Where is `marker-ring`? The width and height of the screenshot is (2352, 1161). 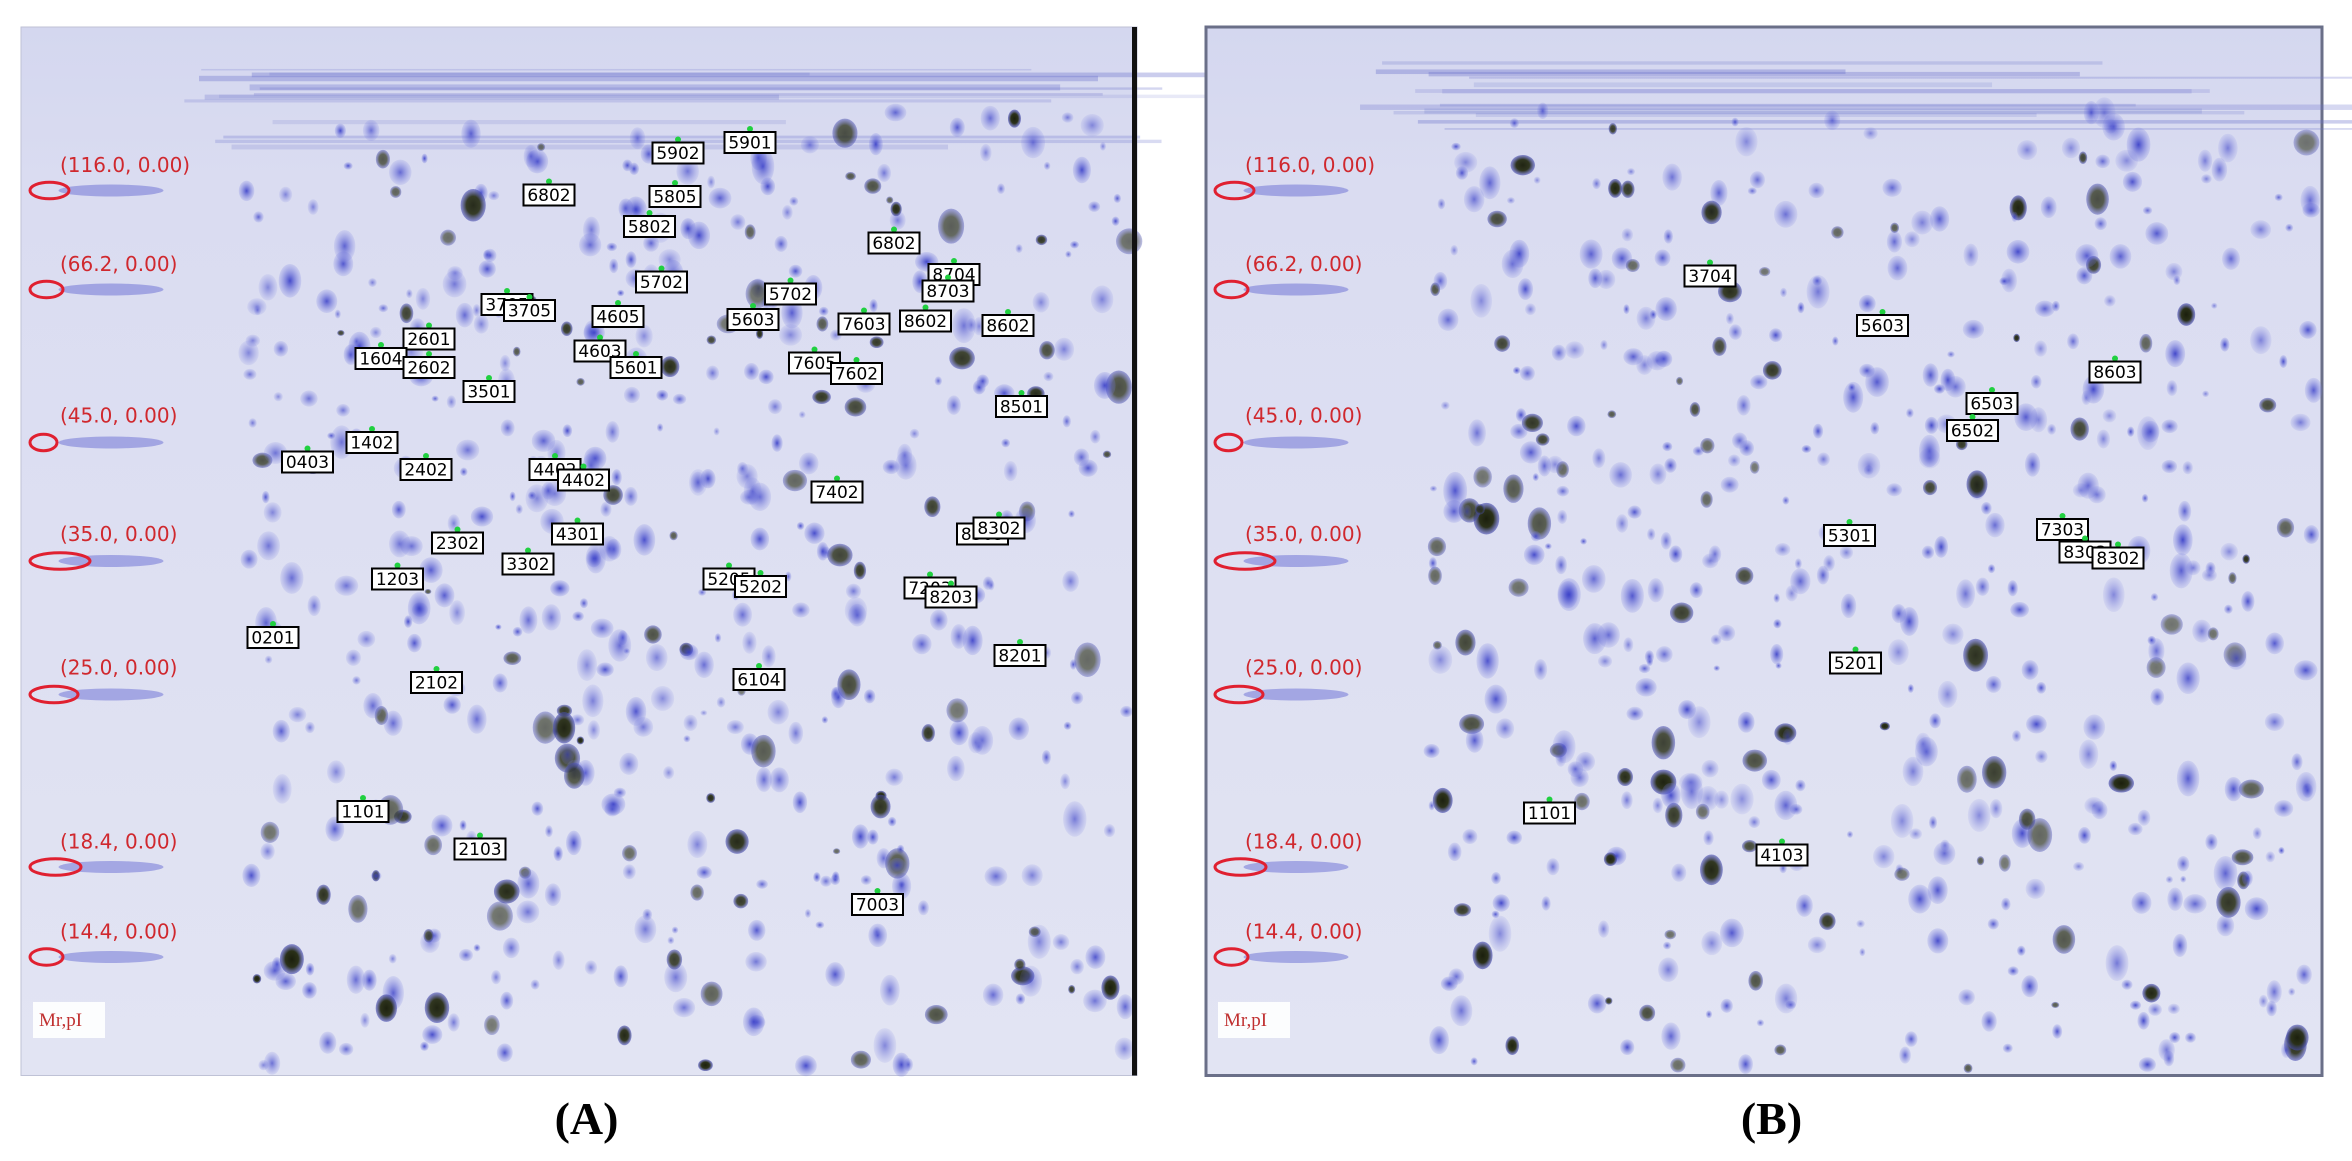 marker-ring is located at coordinates (46, 957).